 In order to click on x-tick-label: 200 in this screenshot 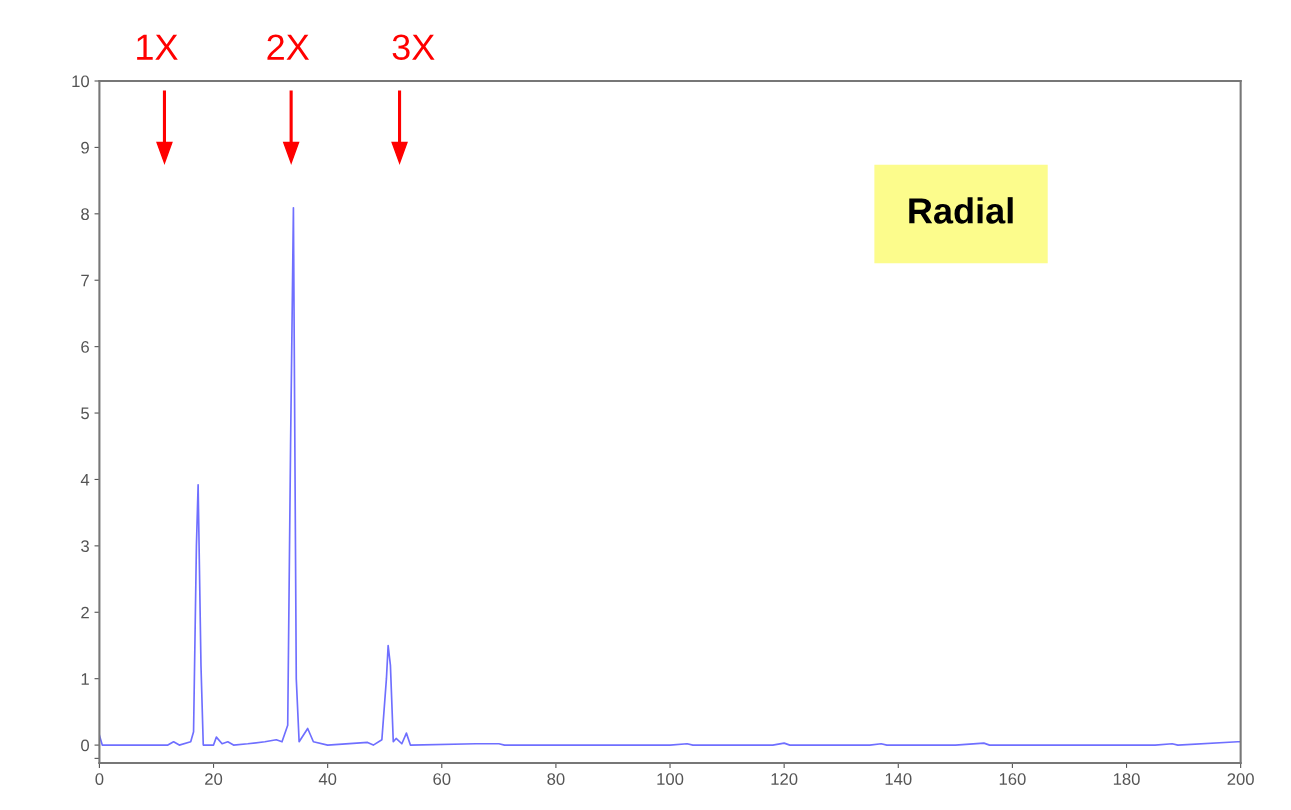, I will do `click(1240, 779)`.